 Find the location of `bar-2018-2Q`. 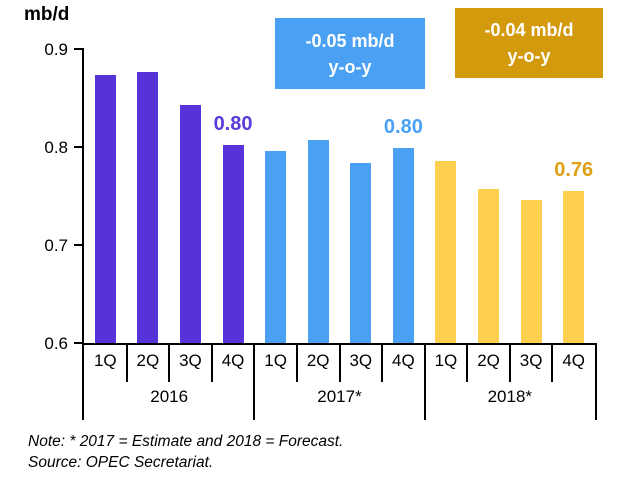

bar-2018-2Q is located at coordinates (489, 266).